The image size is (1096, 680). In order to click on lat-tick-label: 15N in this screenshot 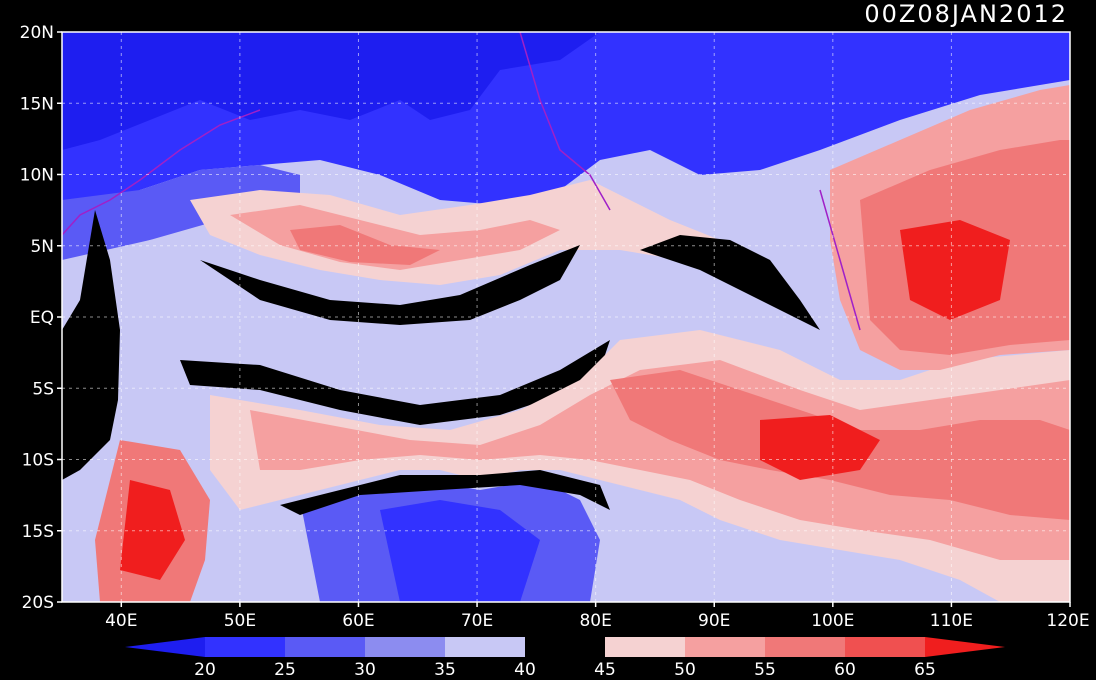, I will do `click(37, 104)`.